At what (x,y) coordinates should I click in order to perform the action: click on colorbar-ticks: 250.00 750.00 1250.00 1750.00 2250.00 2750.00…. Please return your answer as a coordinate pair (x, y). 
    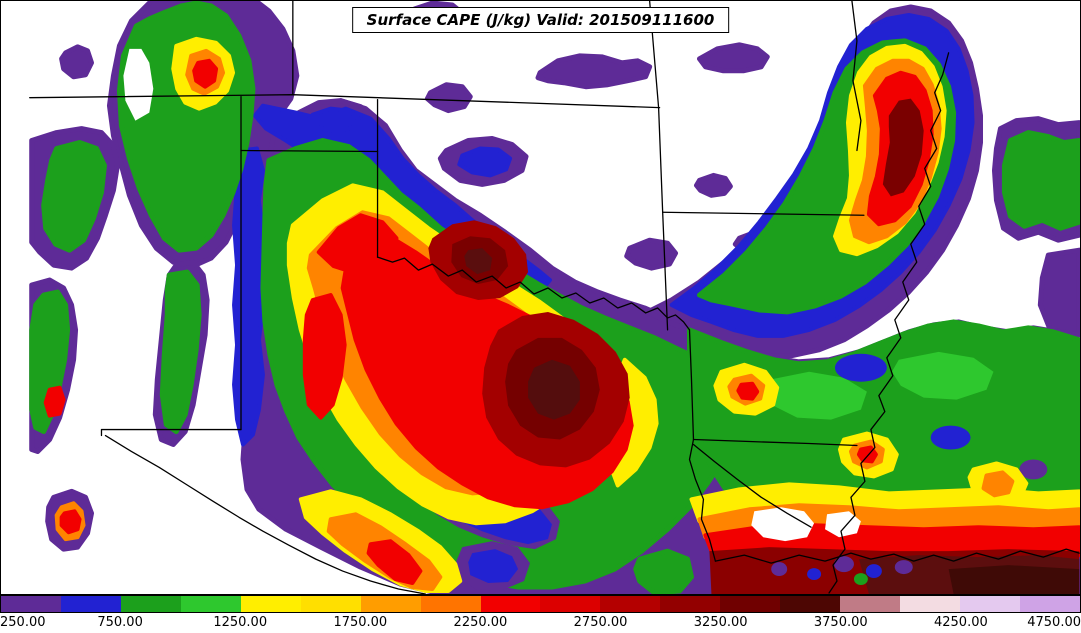
    Looking at the image, I should click on (540, 623).